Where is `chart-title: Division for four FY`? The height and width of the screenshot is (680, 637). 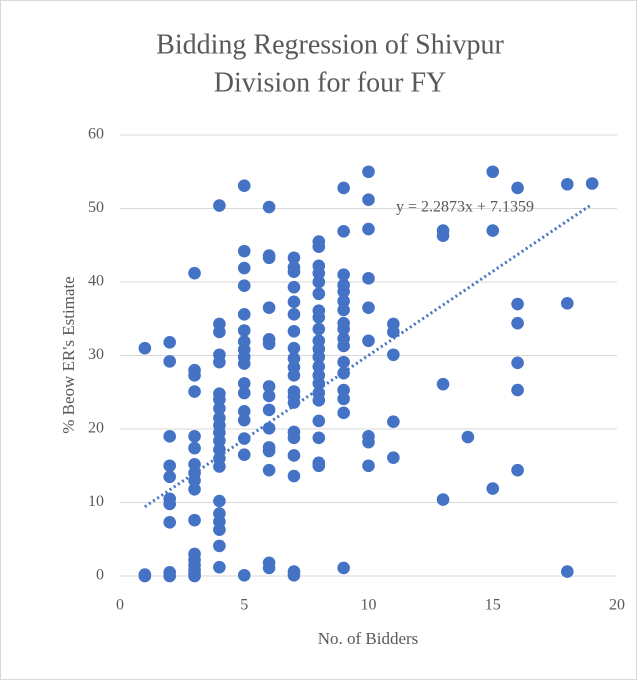
chart-title: Division for four FY is located at coordinates (330, 82).